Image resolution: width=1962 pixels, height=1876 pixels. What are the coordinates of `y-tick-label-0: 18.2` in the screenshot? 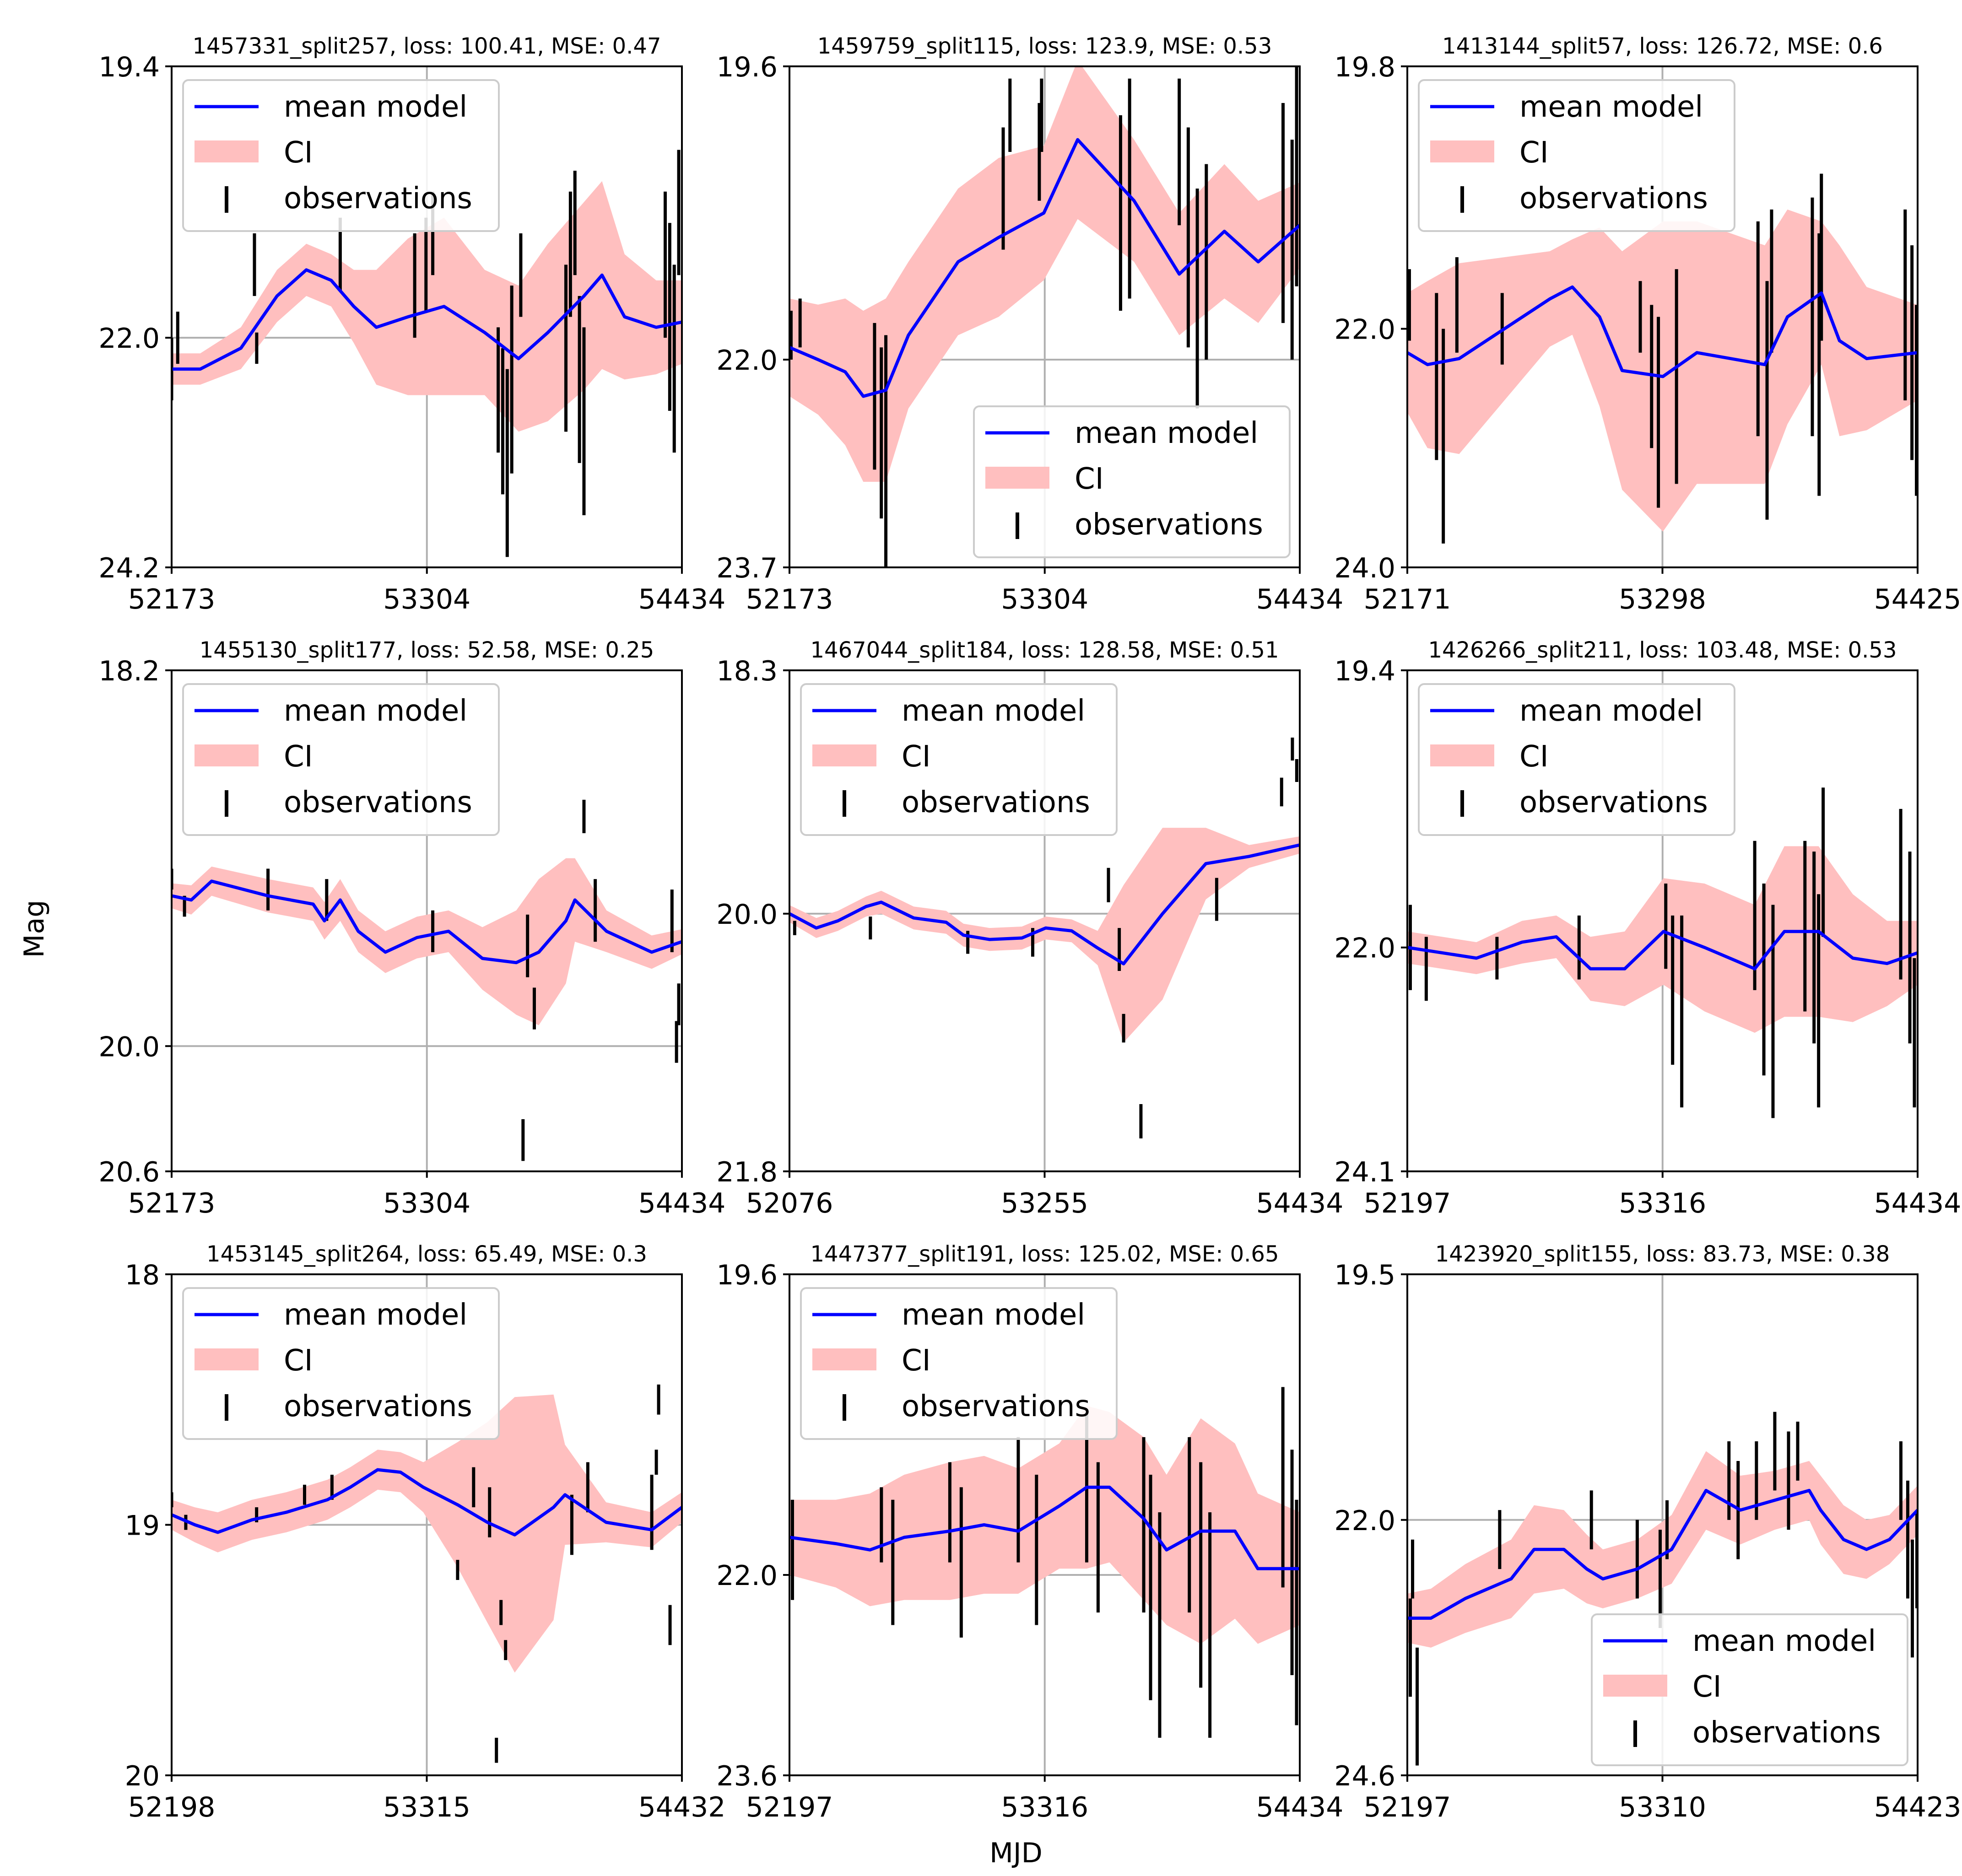 It's located at (129, 671).